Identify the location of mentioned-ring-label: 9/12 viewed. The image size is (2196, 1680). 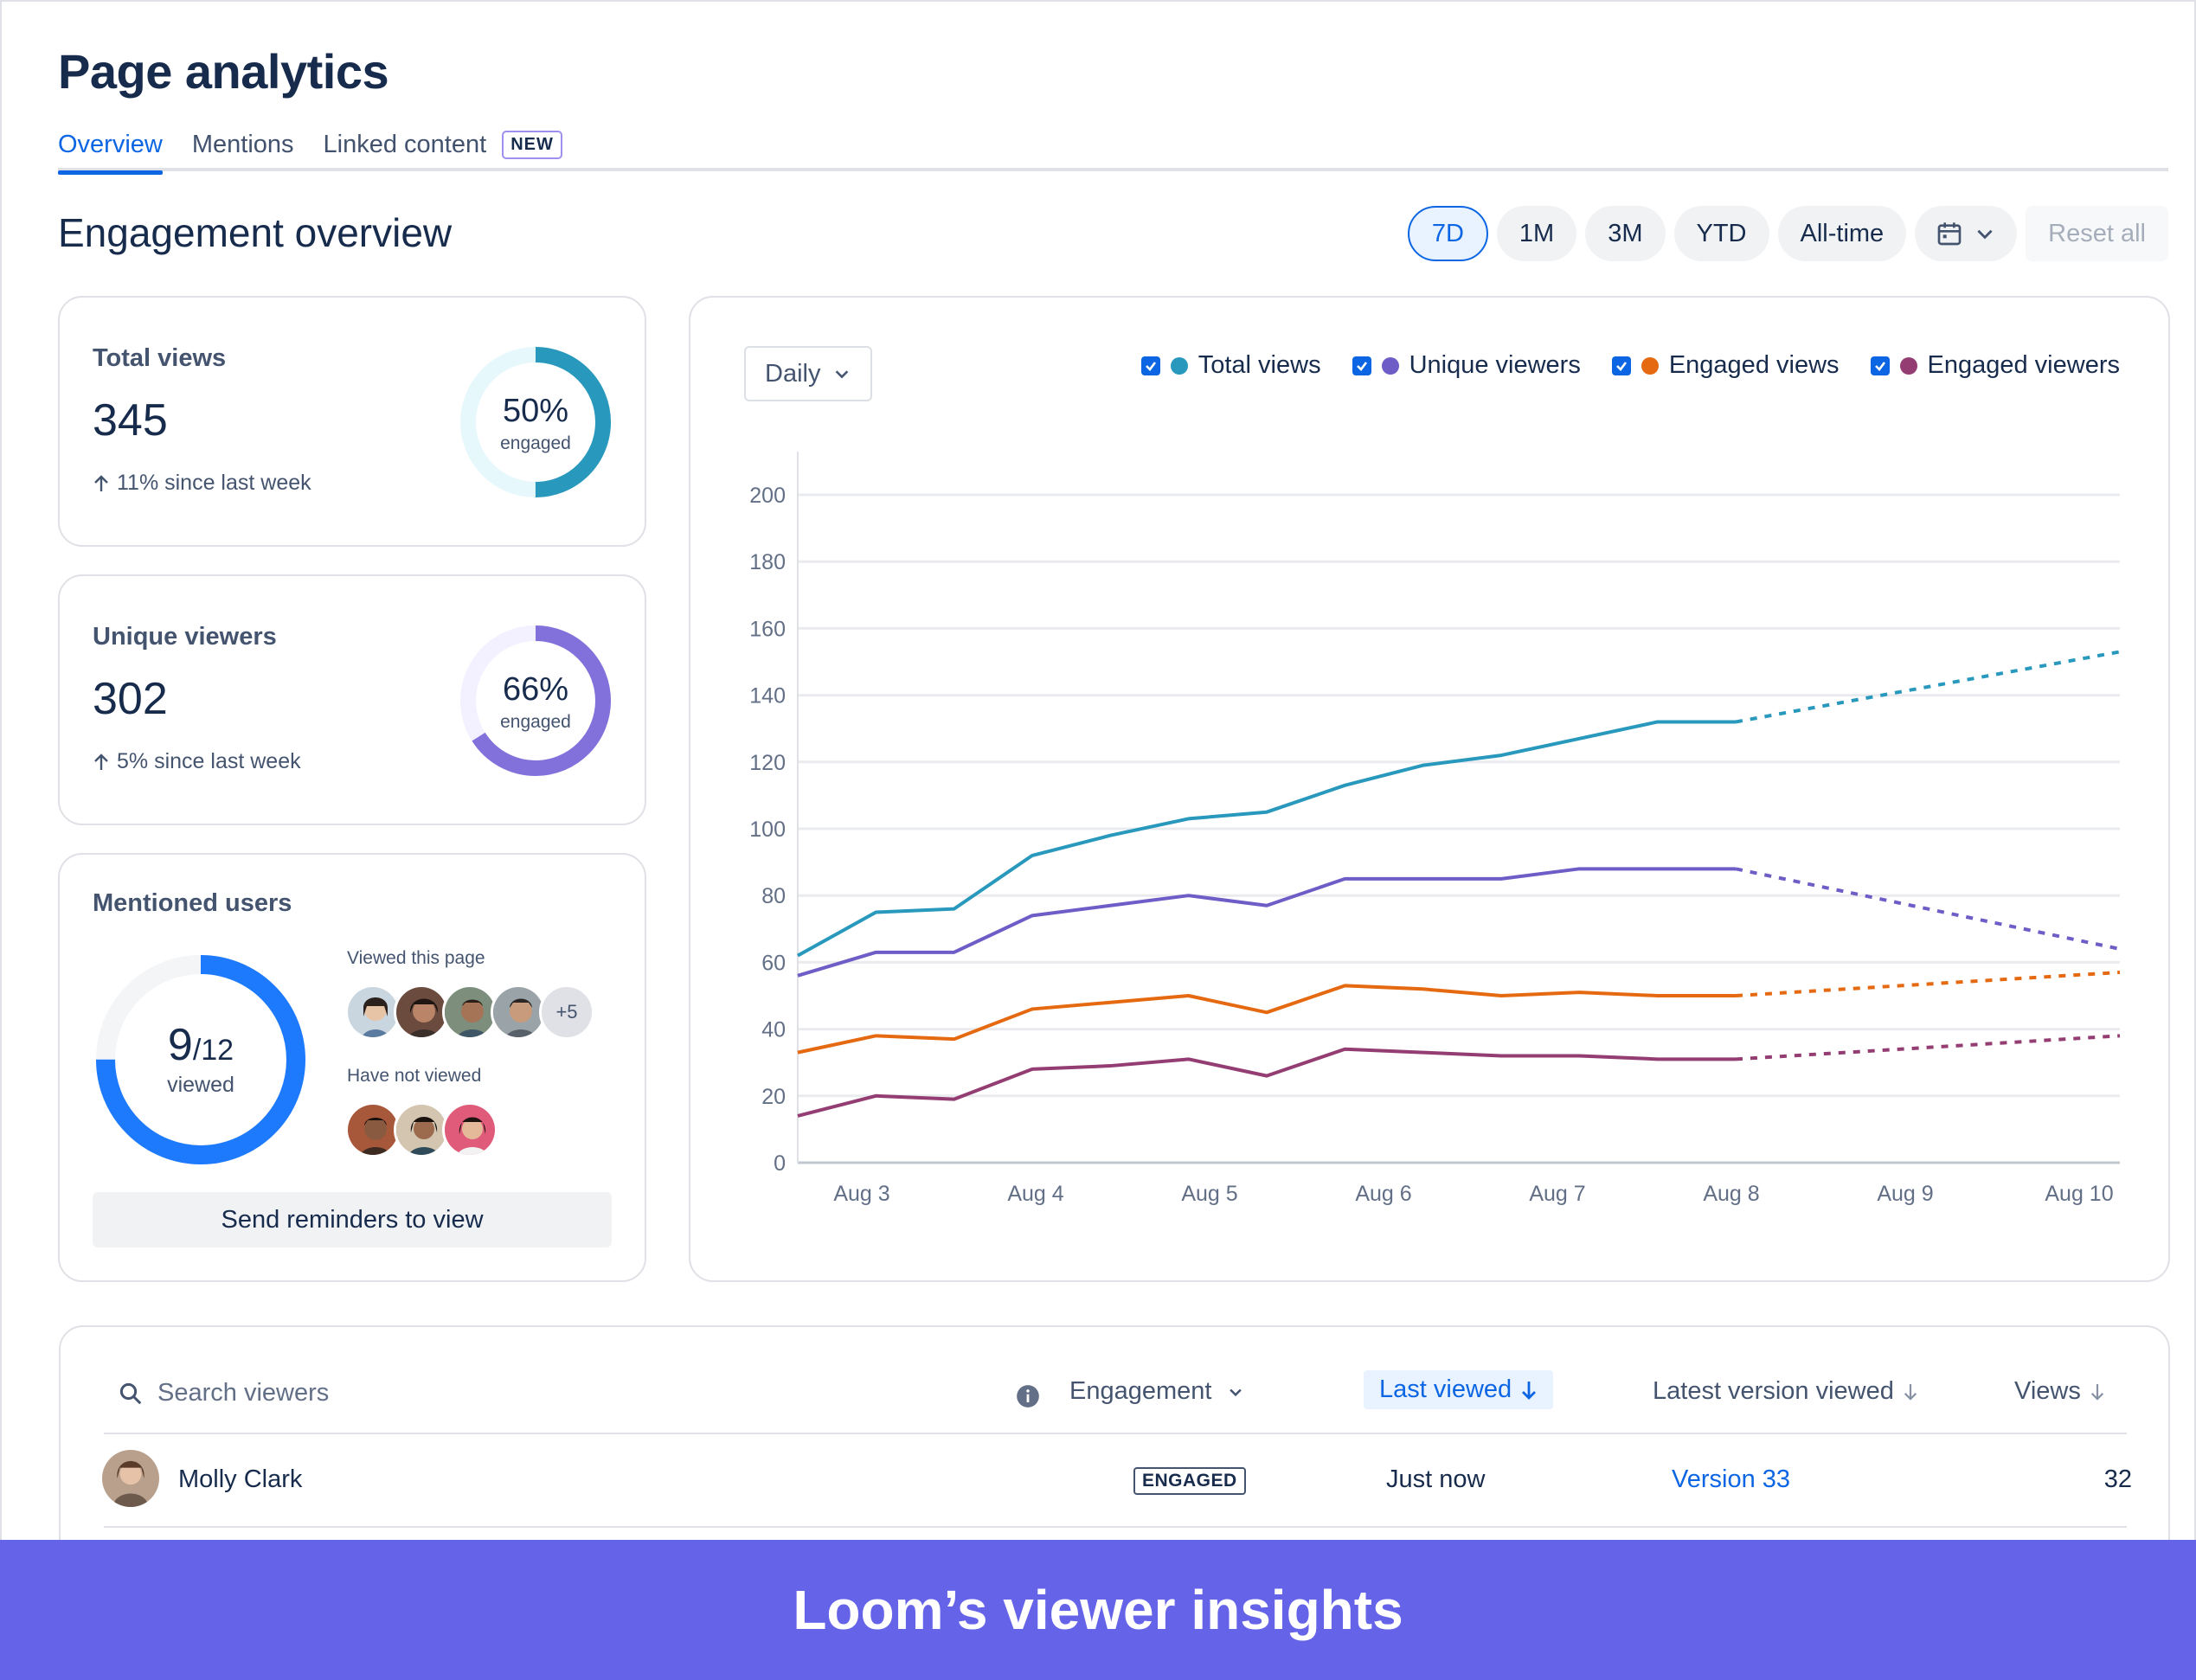
(201, 1058).